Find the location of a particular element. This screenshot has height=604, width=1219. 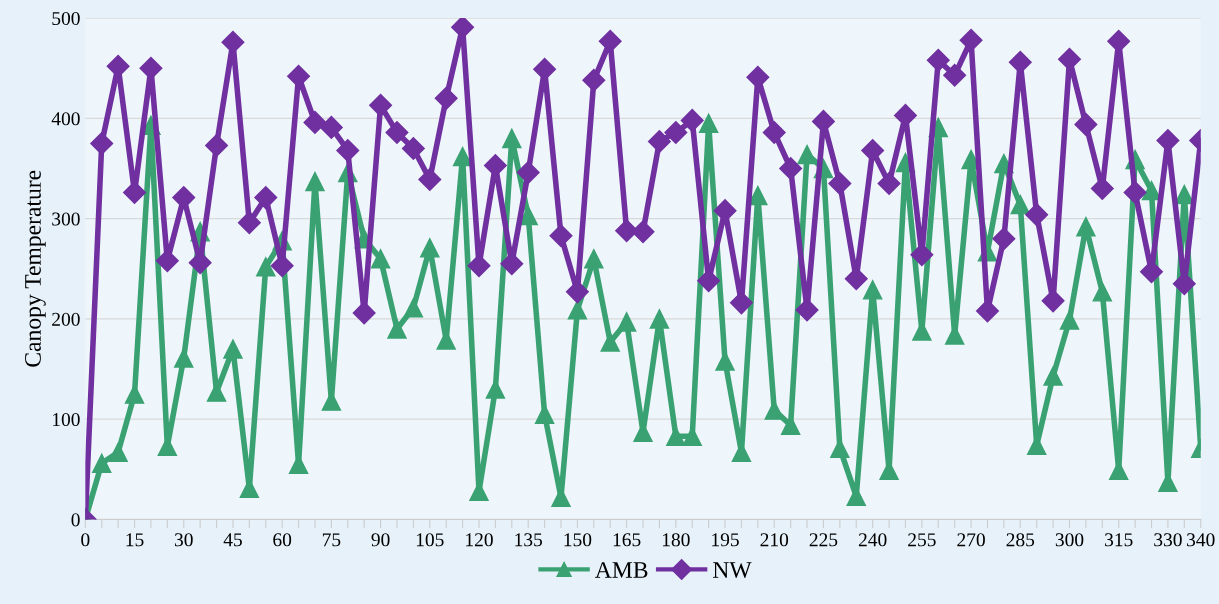

x-tick-label: 60 is located at coordinates (282, 540).